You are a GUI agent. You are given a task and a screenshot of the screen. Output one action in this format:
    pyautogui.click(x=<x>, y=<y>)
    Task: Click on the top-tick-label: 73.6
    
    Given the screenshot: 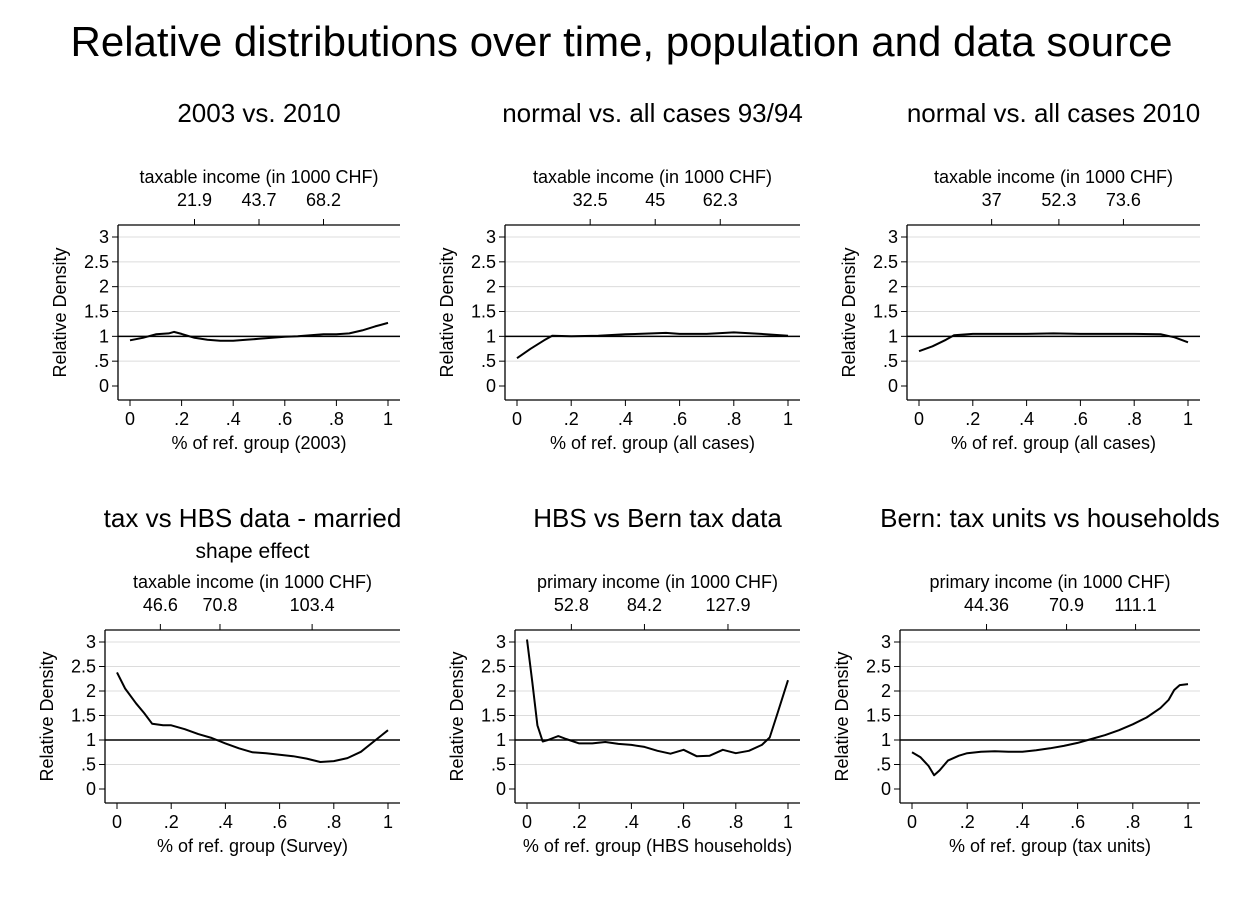 What is the action you would take?
    pyautogui.click(x=1123, y=200)
    